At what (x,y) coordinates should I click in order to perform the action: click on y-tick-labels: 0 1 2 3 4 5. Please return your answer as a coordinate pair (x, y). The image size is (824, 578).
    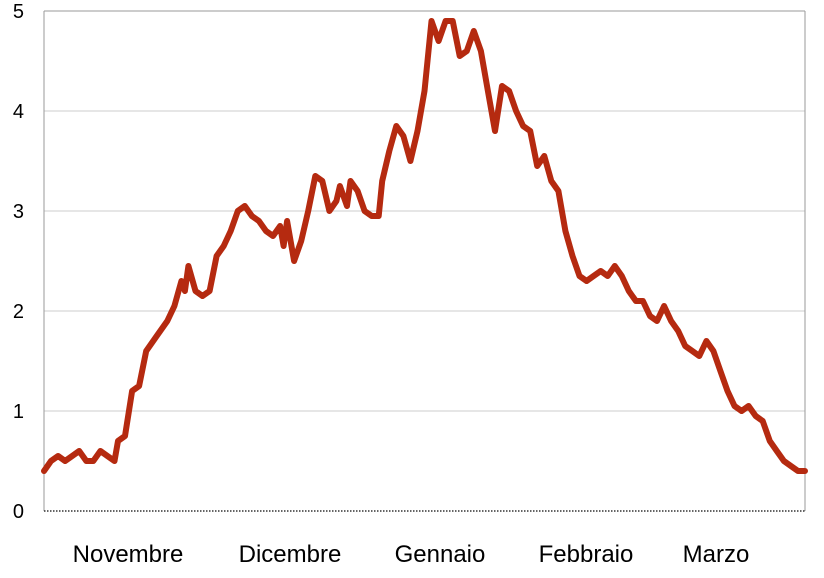
    Looking at the image, I should click on (18, 262).